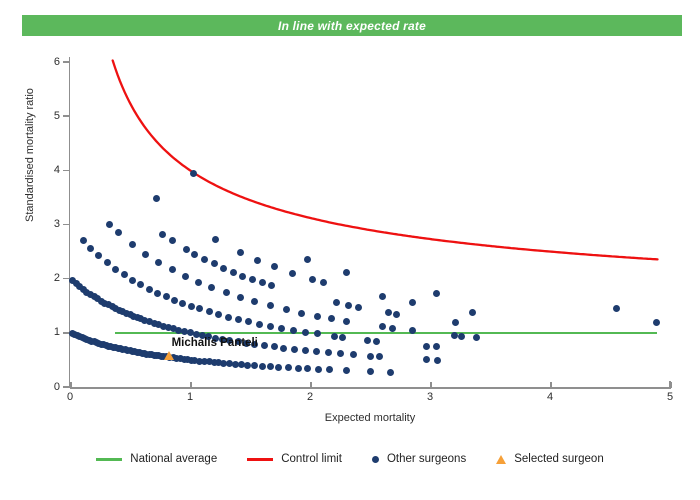 Image resolution: width=700 pixels, height=500 pixels. What do you see at coordinates (294, 459) in the screenshot?
I see `legend-item: Control limit` at bounding box center [294, 459].